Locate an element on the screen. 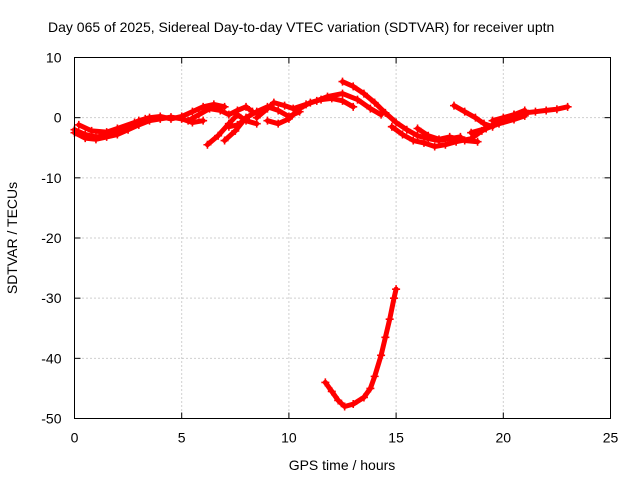 Image resolution: width=640 pixels, height=480 pixels. y-tick-label: 0 is located at coordinates (58, 118).